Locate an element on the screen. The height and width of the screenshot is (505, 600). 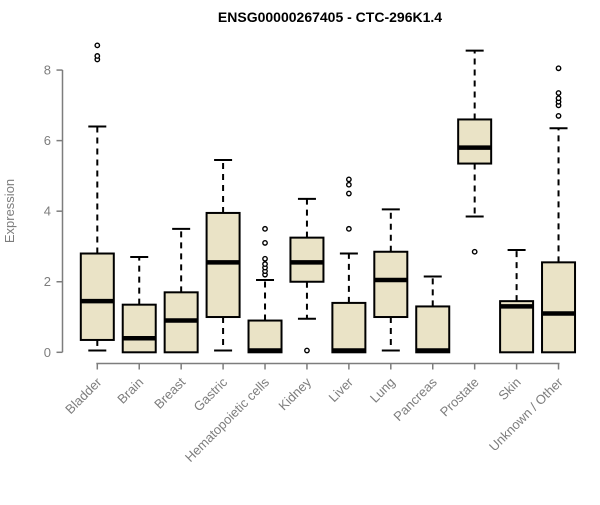
x-category-label-unknown-other: Unknown / Other is located at coordinates (526, 414).